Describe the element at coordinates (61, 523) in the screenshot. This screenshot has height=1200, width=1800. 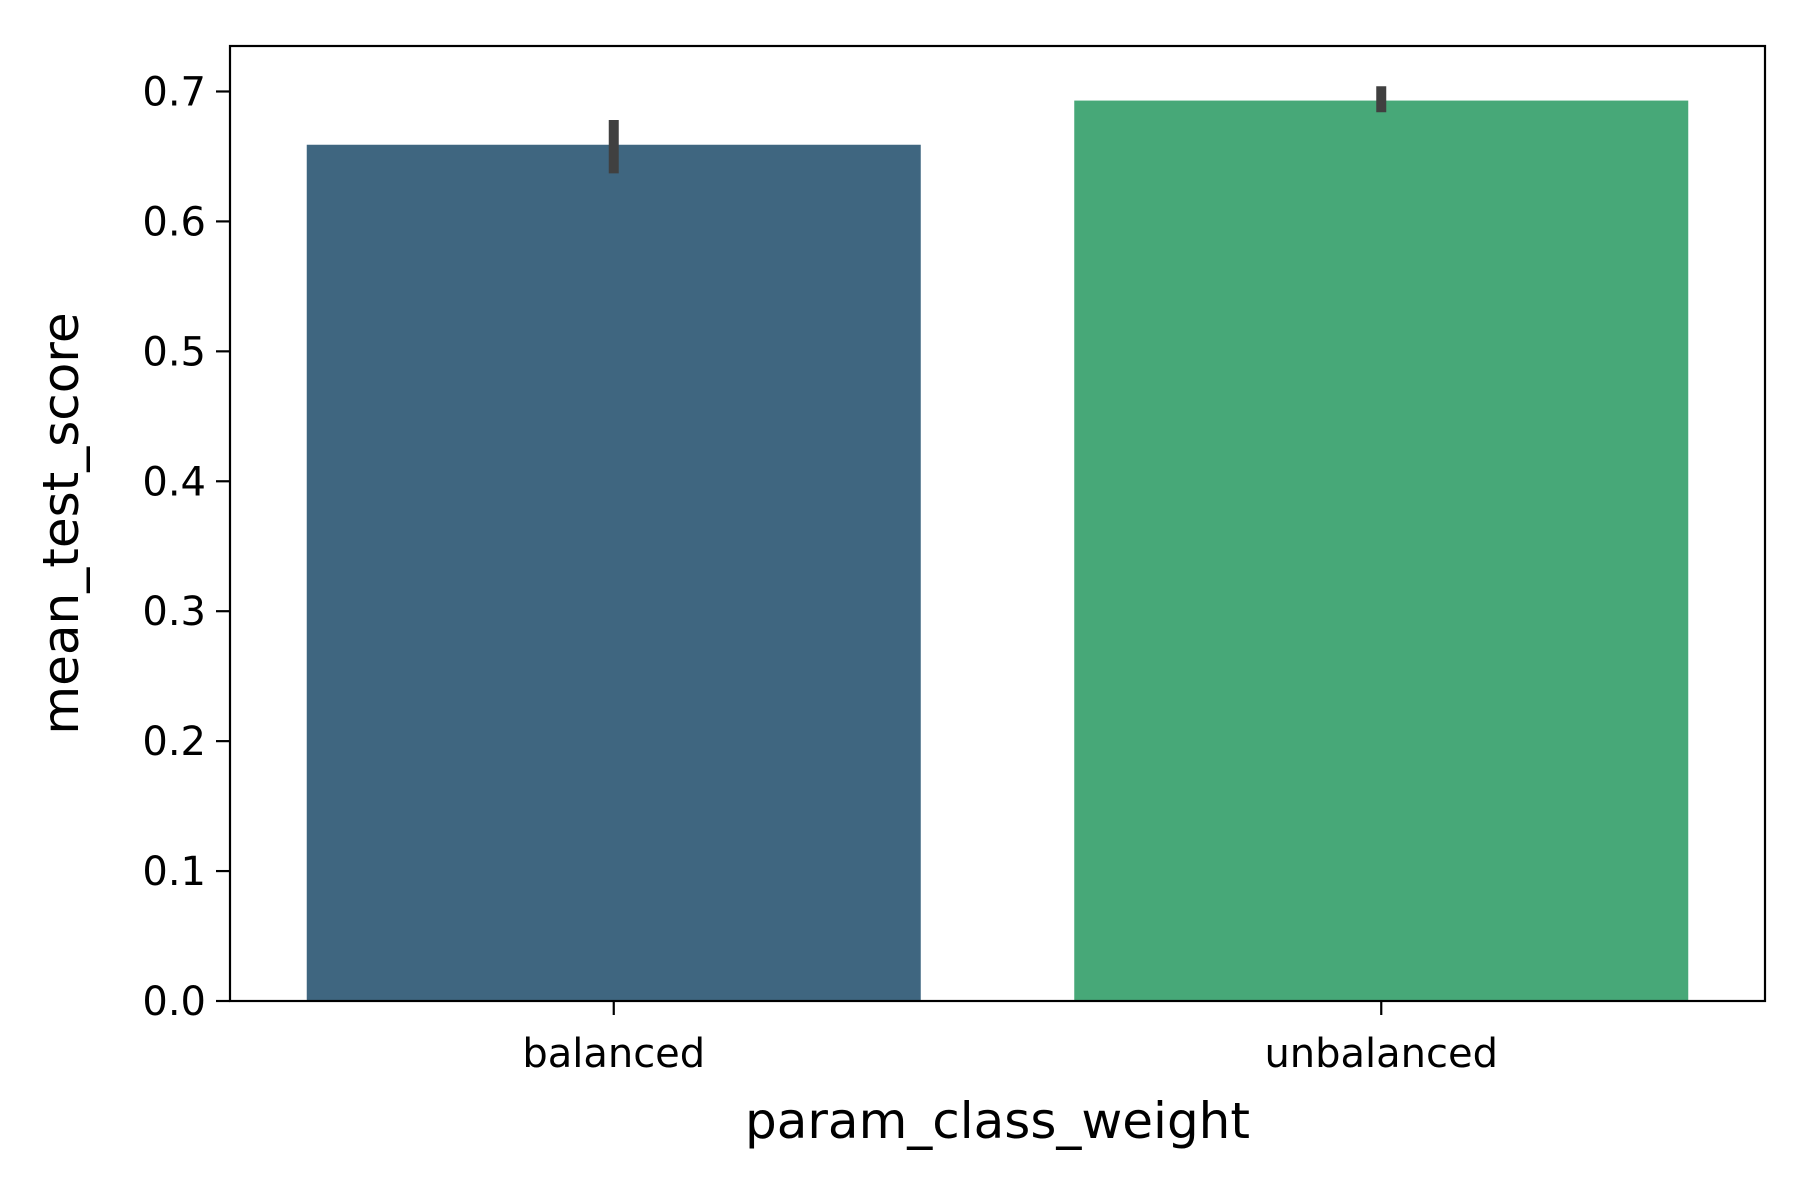
I see `y-axis-label: mean_test_score` at that location.